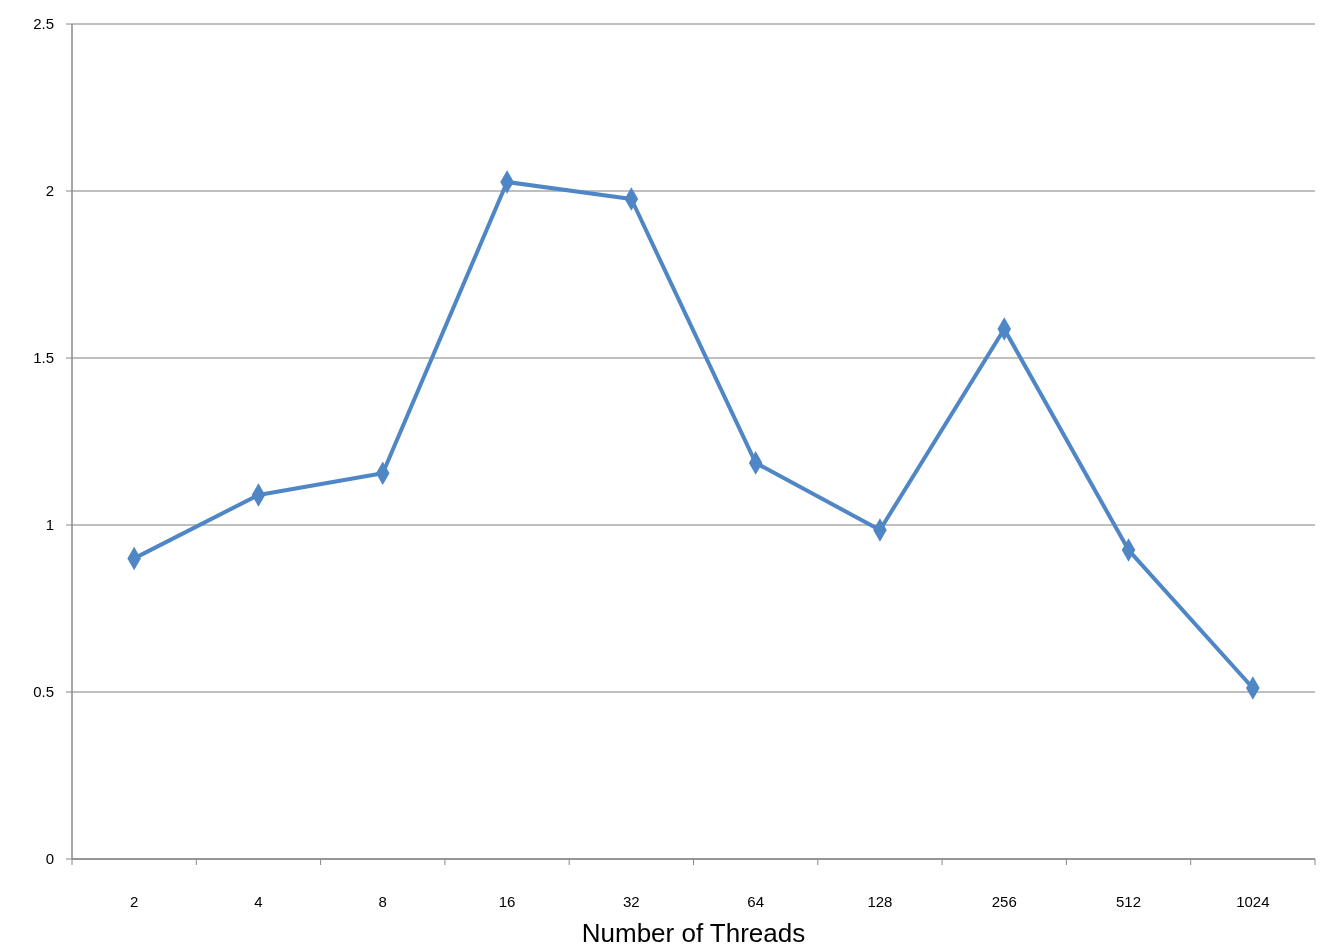 The image size is (1331, 952). Describe the element at coordinates (43, 357) in the screenshot. I see `y-tick-label: 1.5` at that location.